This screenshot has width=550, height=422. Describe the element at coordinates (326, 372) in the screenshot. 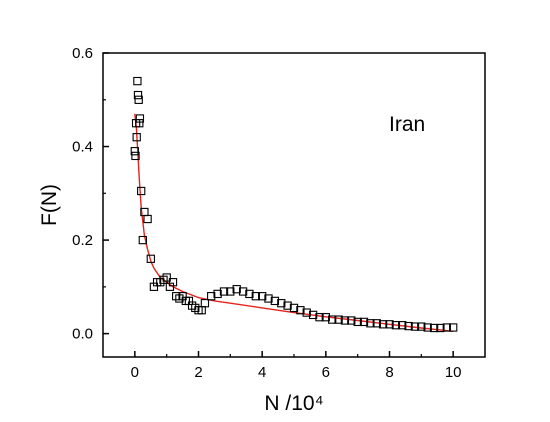

I see `x-tick-label: 6` at that location.